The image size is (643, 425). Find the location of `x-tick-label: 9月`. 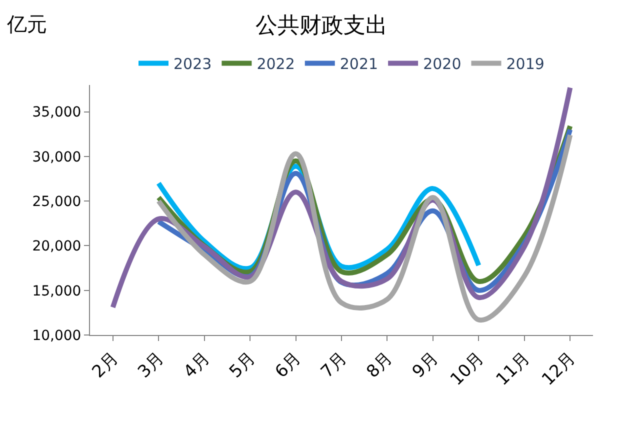

x-tick-label: 9月 is located at coordinates (425, 365).